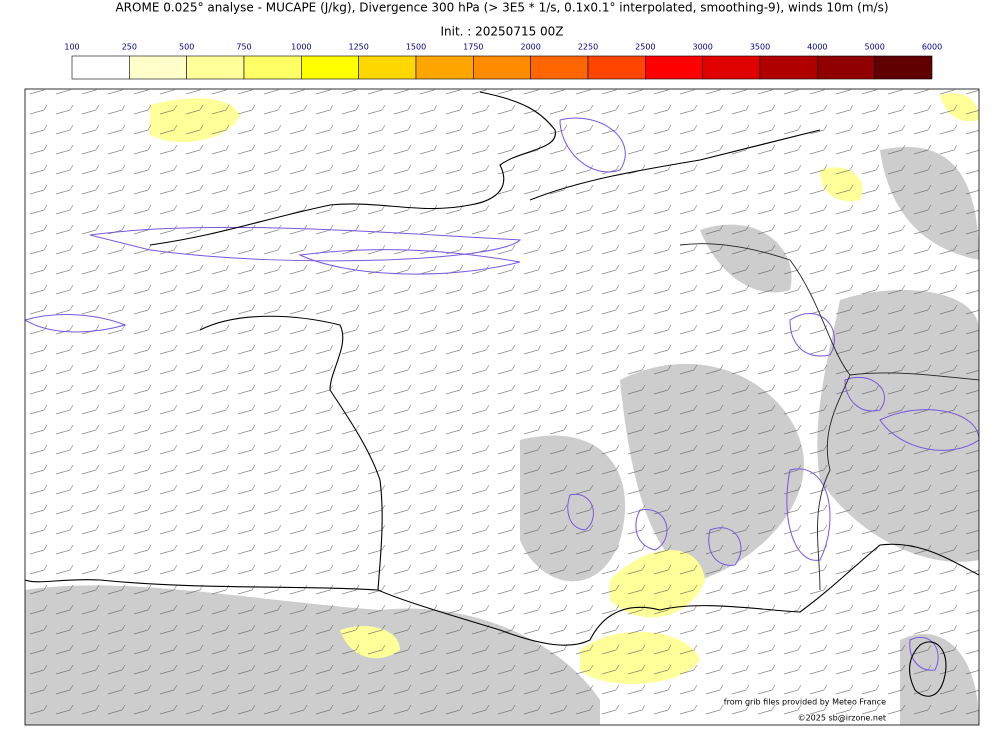 The image size is (1005, 738). What do you see at coordinates (842, 718) in the screenshot?
I see `credit: ©2025 sb@irzone.net` at bounding box center [842, 718].